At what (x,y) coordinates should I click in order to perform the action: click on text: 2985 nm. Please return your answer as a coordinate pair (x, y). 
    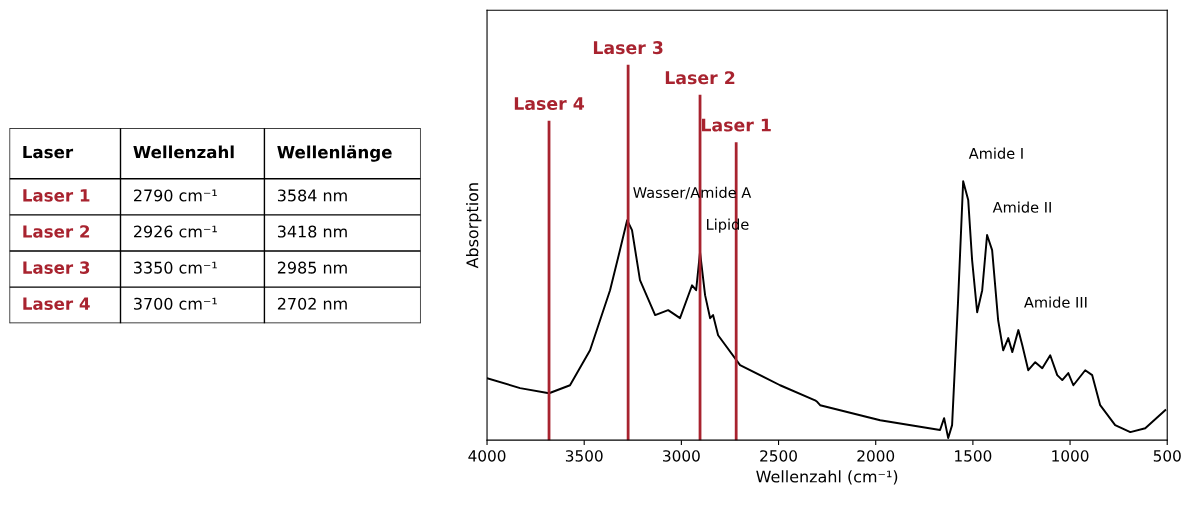
    Looking at the image, I should click on (312, 267).